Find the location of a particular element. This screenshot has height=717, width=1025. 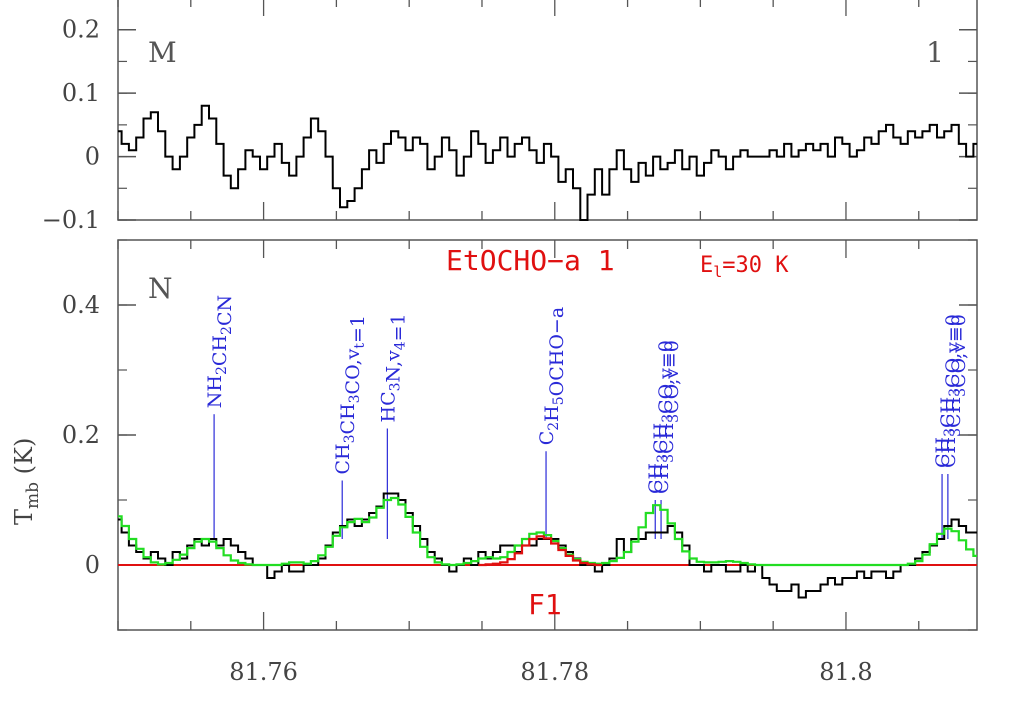

y-tick-label: 0.4 is located at coordinates (81, 305).